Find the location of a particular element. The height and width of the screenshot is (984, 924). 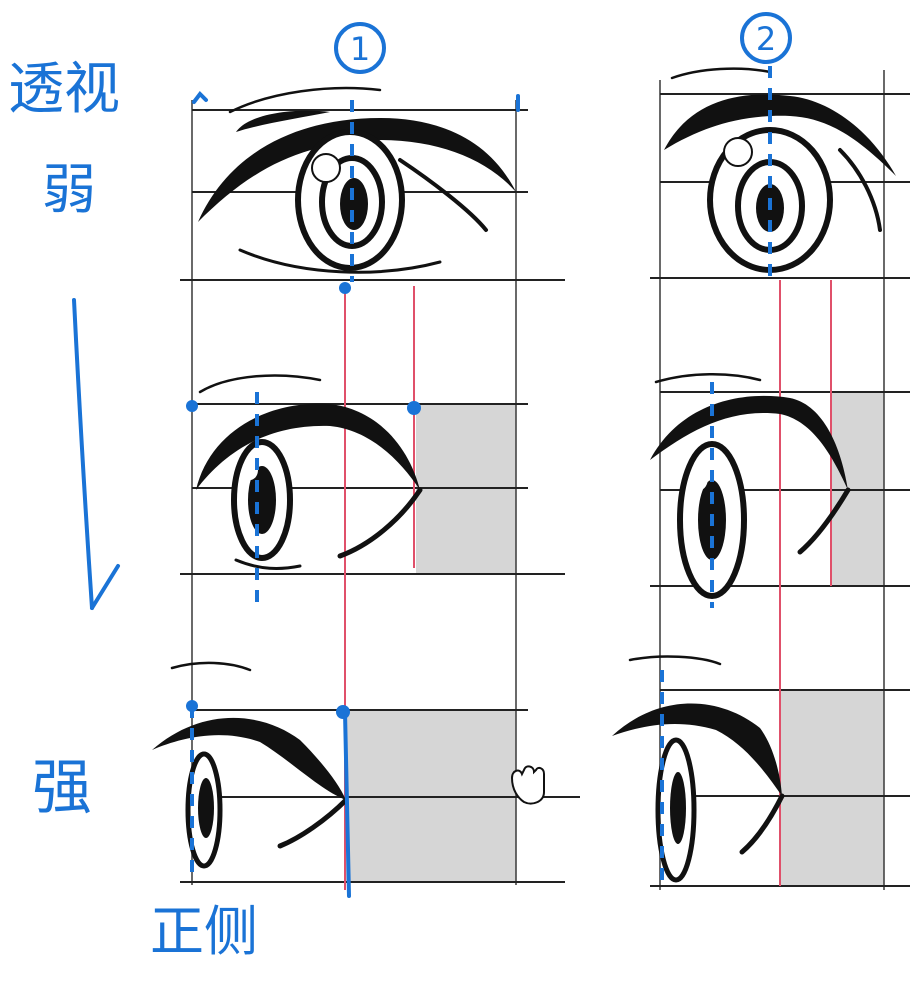

column2-blue-guides is located at coordinates (716, 478).